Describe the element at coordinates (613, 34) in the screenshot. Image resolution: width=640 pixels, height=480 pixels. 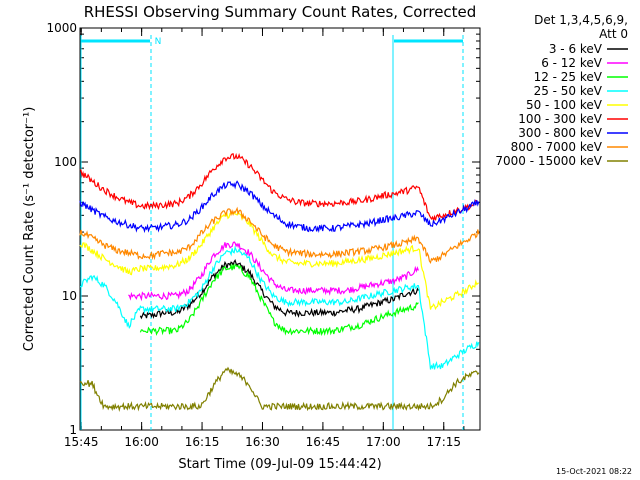
I see `legend-header-line-2: Att 0` at that location.